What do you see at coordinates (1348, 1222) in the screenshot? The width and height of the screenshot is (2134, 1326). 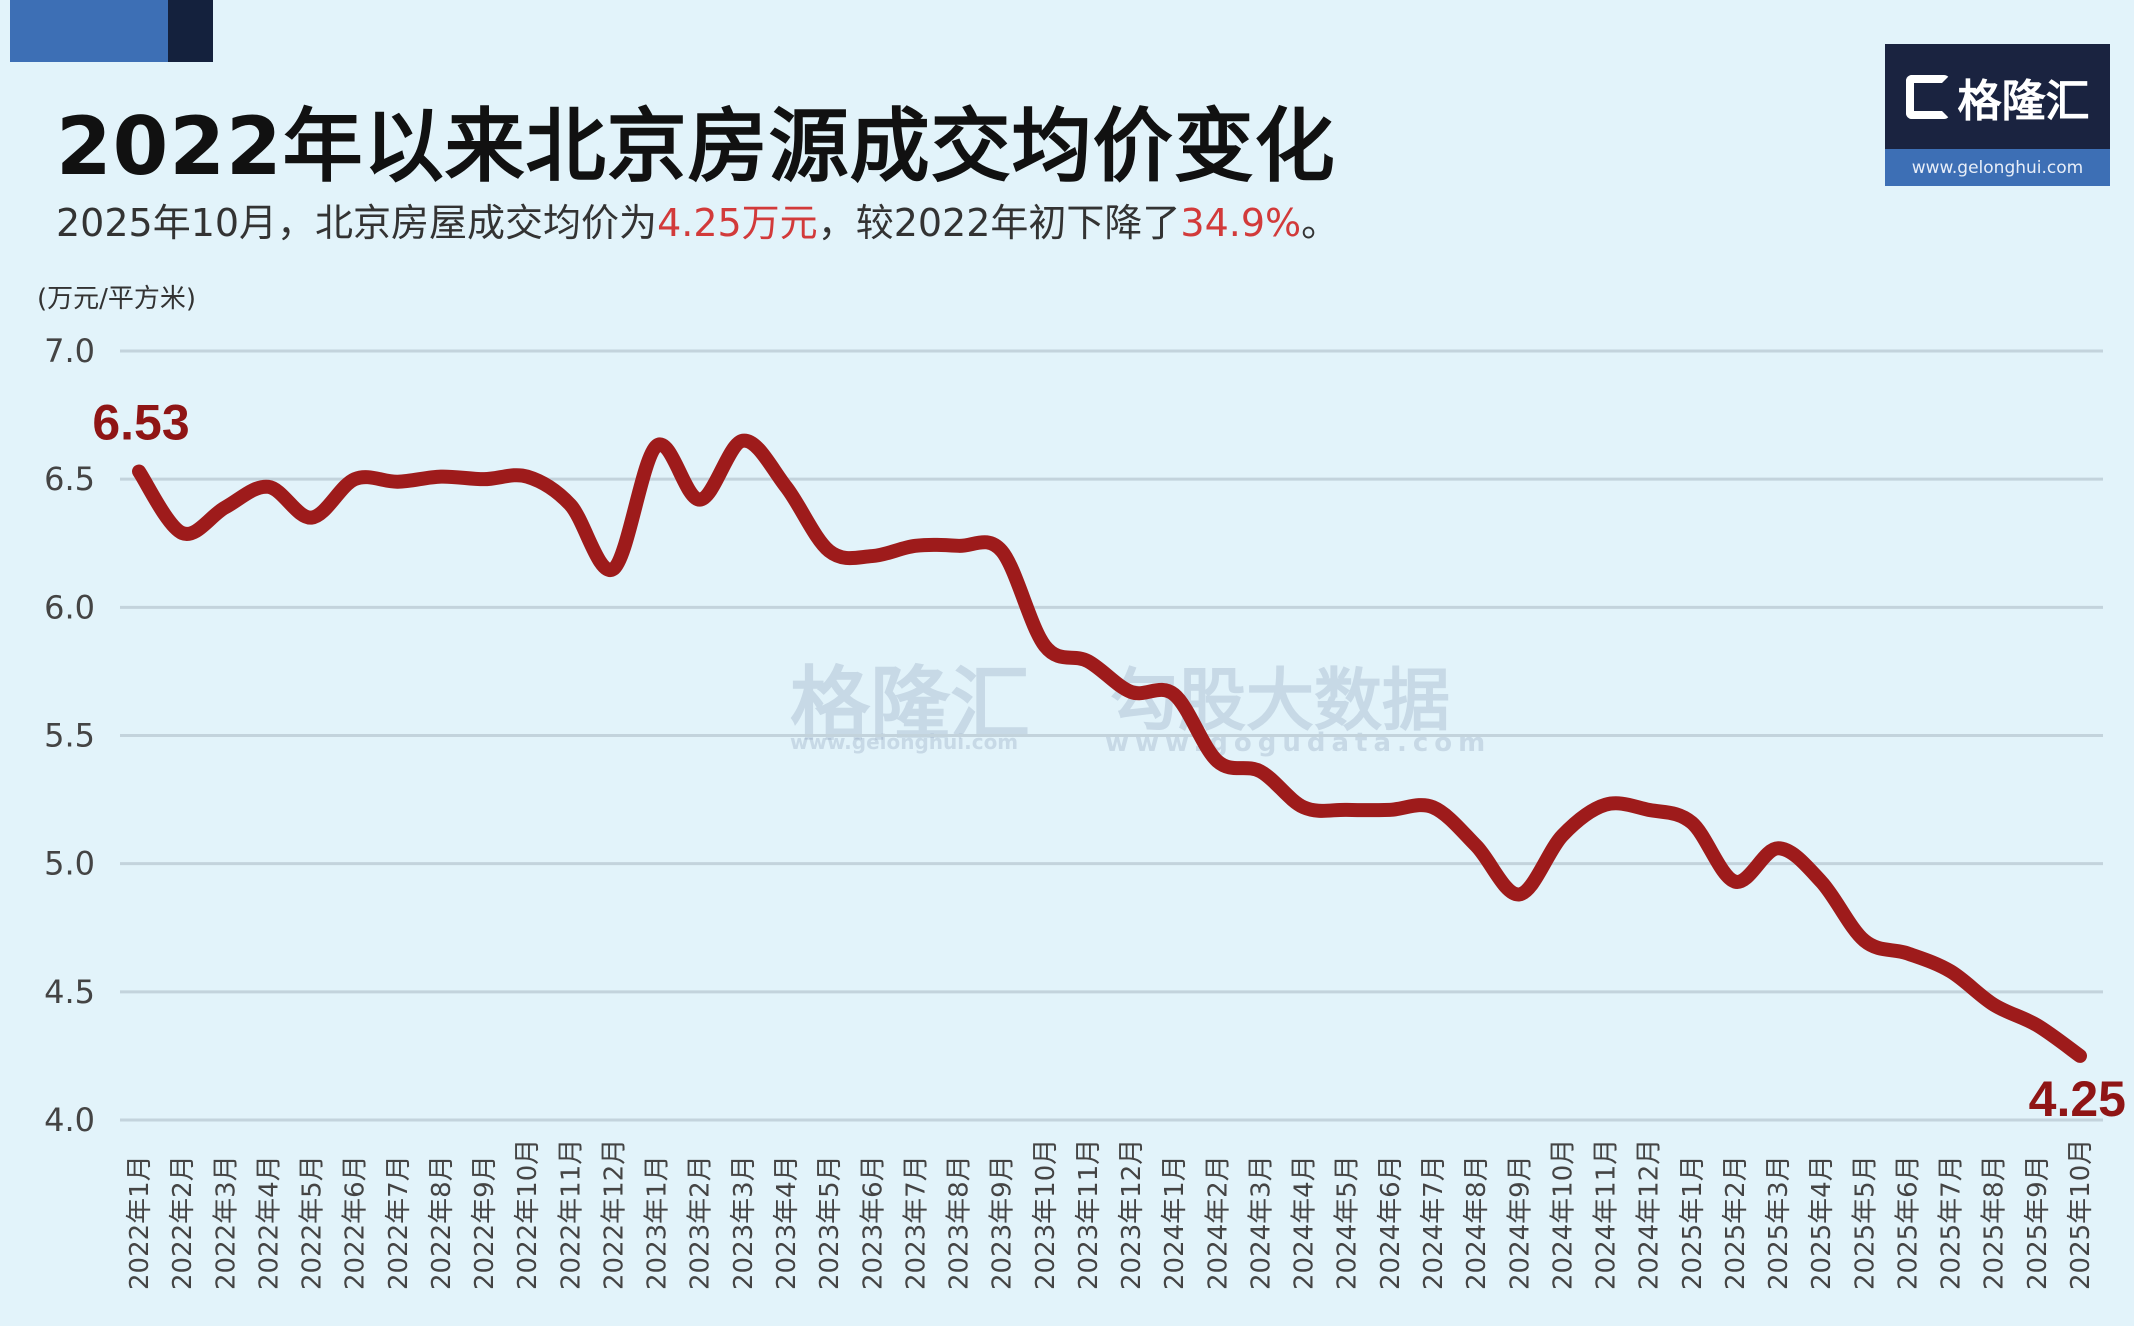 I see `x-tick-label: 2024年5月` at bounding box center [1348, 1222].